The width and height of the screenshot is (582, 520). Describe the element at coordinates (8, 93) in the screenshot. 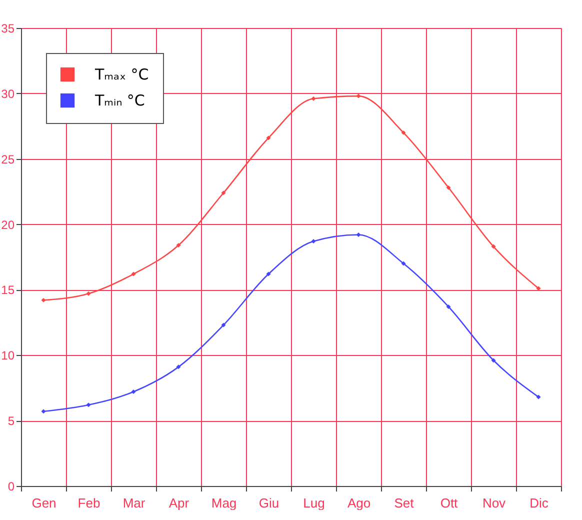

I see `y-tick-label: 30` at that location.